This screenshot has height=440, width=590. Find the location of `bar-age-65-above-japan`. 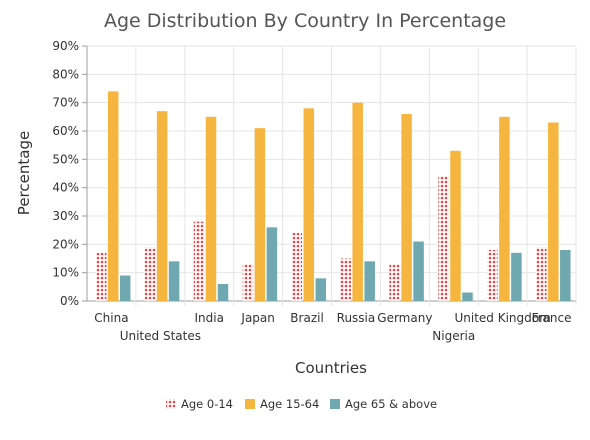

bar-age-65-above-japan is located at coordinates (272, 264).